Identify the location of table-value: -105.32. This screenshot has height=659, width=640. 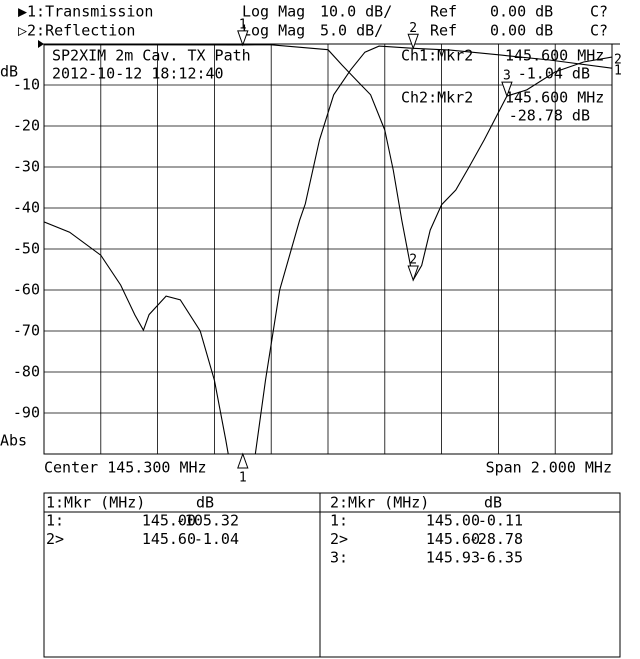
(207, 521).